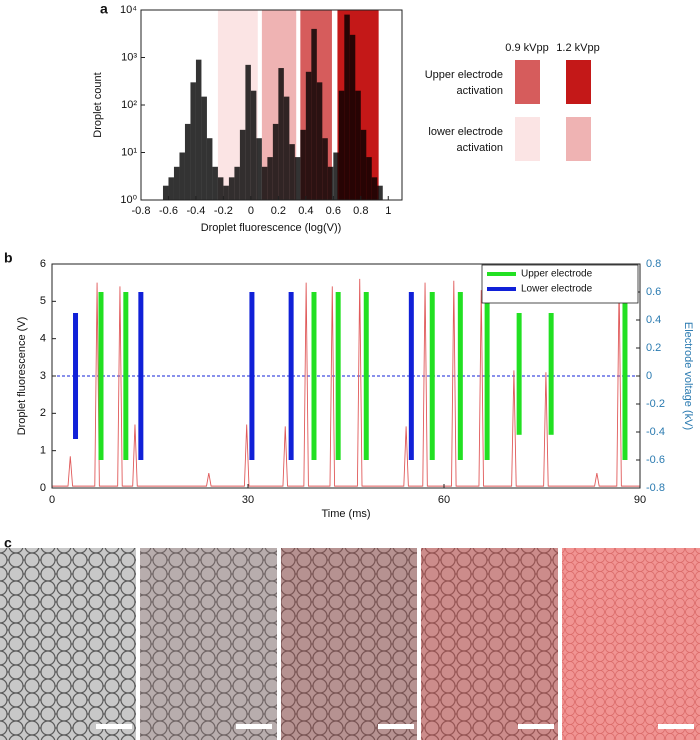 Image resolution: width=700 pixels, height=740 pixels. I want to click on x-tick-label: -0.6, so click(168, 211).